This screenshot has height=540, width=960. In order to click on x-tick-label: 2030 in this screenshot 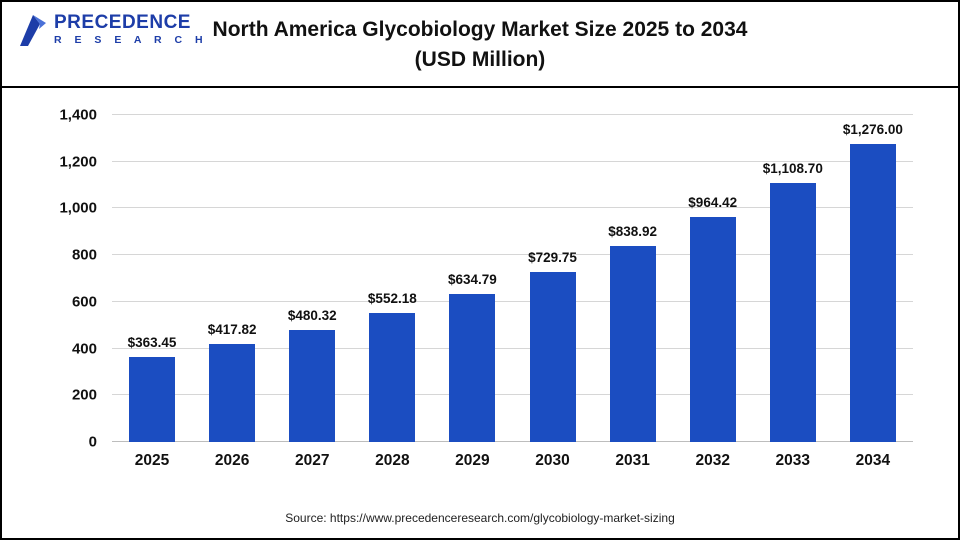, I will do `click(552, 460)`.